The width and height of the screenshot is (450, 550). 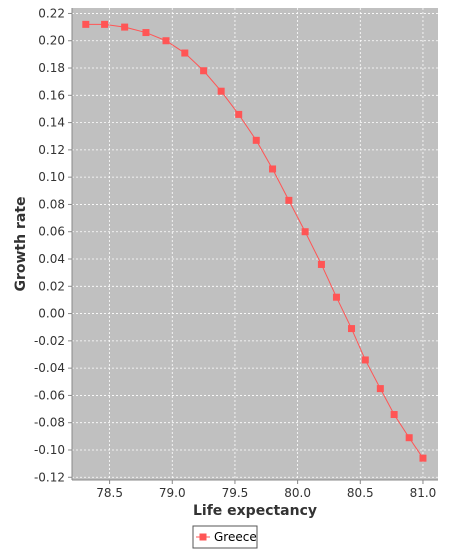 What do you see at coordinates (49, 368) in the screenshot?
I see `y-tick-label: -0.04` at bounding box center [49, 368].